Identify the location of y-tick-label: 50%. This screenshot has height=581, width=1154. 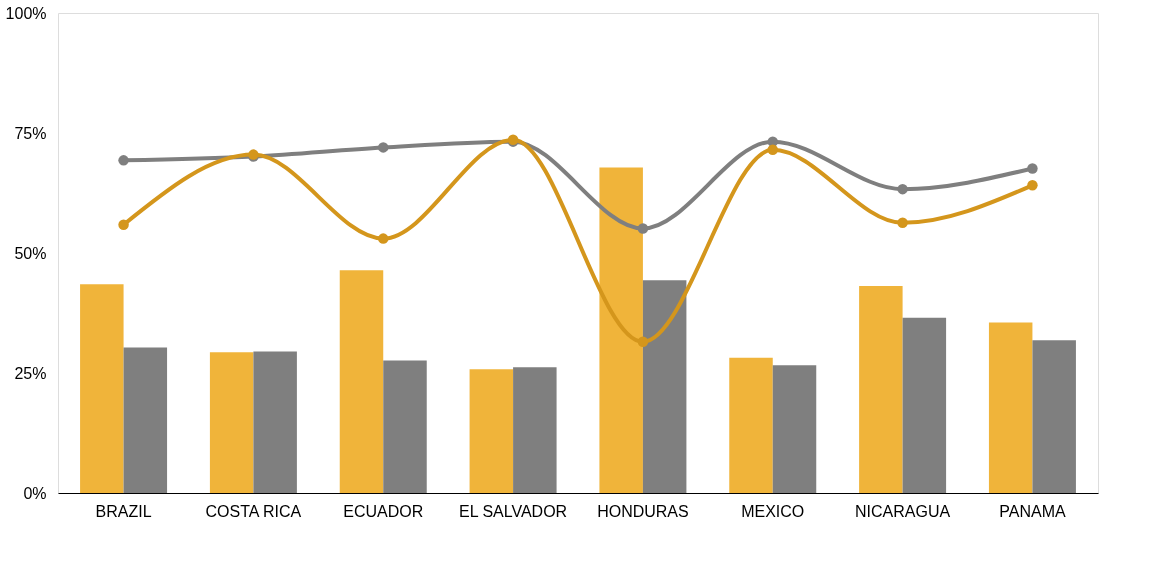
(30, 253).